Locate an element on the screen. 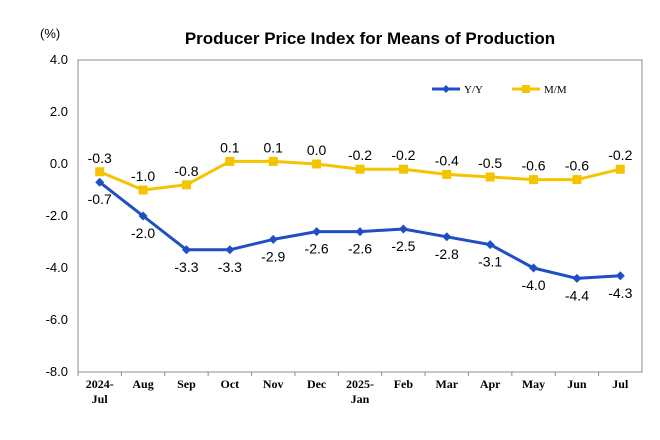 This screenshot has height=440, width=660. x-tick-label: 2025- is located at coordinates (360, 384).